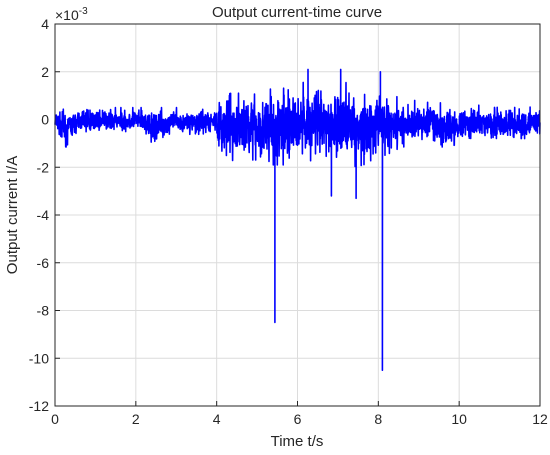 This screenshot has height=455, width=550. Describe the element at coordinates (459, 419) in the screenshot. I see `x-tick-label: 10` at that location.